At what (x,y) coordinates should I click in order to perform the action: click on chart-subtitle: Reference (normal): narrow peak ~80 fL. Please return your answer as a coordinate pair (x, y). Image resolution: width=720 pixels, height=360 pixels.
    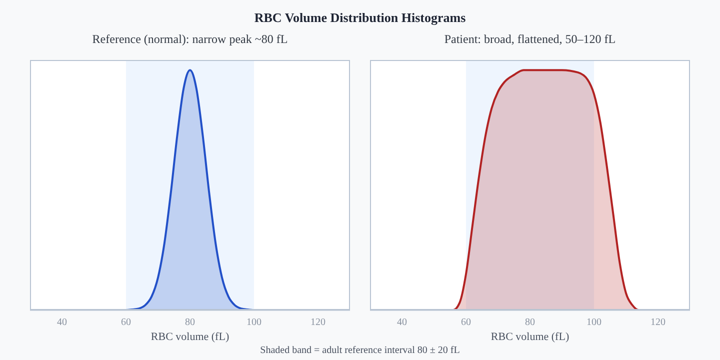
    Looking at the image, I should click on (190, 39).